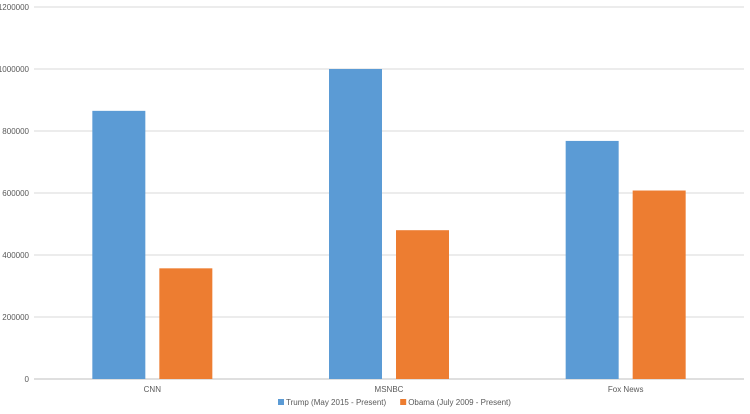 This screenshot has width=750, height=414. I want to click on legend-label: Trump (May 2015 - Present), so click(336, 402).